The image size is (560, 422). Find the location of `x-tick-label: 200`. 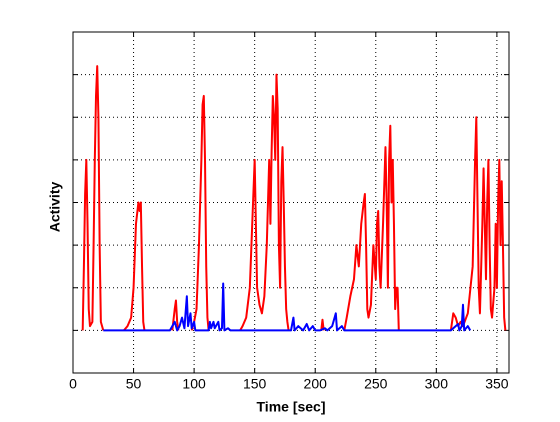

x-tick-label: 200 is located at coordinates (316, 384).